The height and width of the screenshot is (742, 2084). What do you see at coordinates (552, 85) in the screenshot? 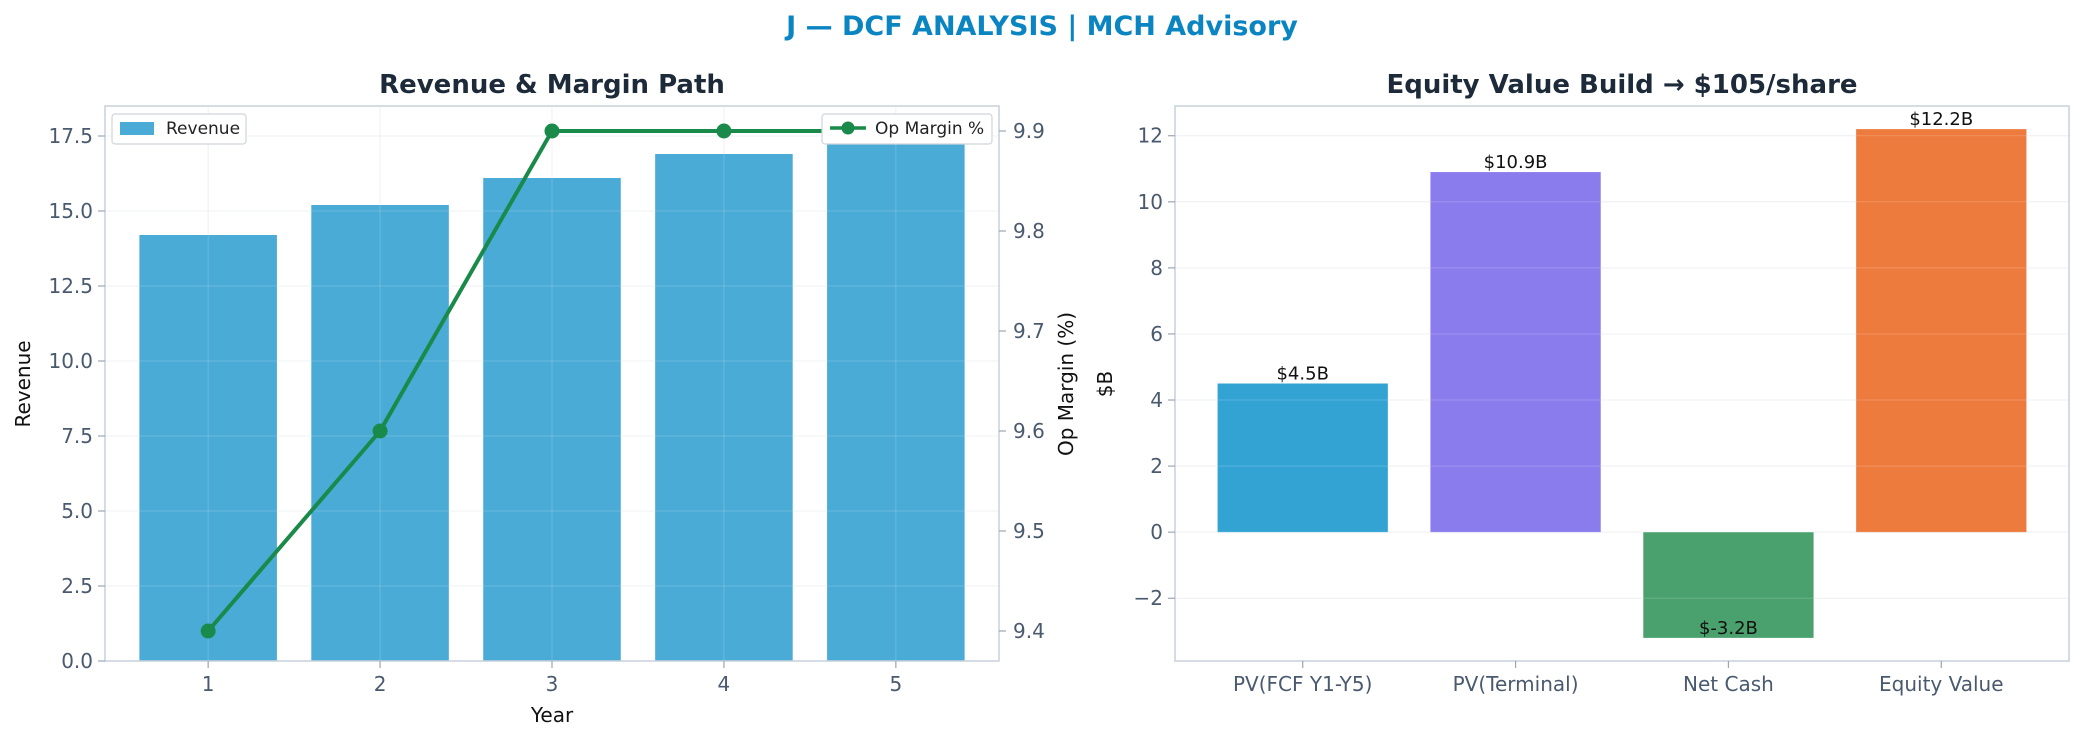
I see `revenue-chart-title: Revenue & Margin Path` at bounding box center [552, 85].